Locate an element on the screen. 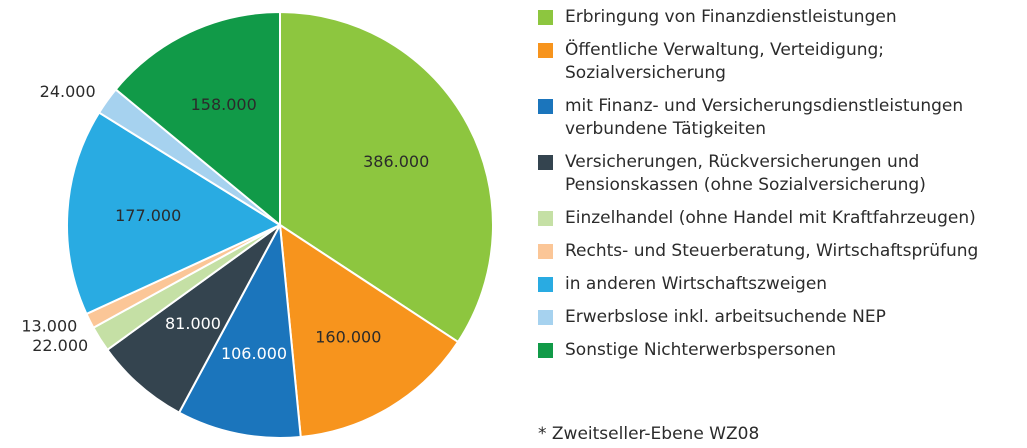 This screenshot has width=1027, height=448. legend-item: in anderen Wirtschaftszweigen is located at coordinates (782, 284).